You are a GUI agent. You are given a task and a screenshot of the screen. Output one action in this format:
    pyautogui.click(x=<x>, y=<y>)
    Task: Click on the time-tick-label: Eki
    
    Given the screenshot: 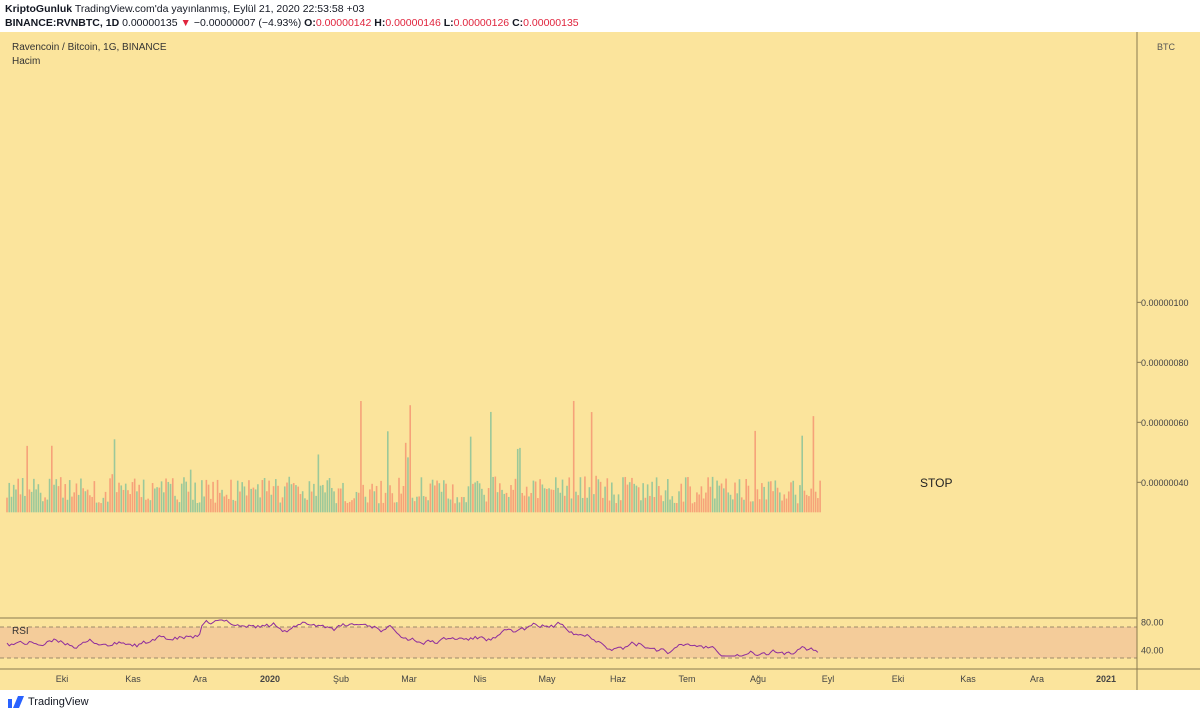 What is the action you would take?
    pyautogui.click(x=62, y=679)
    